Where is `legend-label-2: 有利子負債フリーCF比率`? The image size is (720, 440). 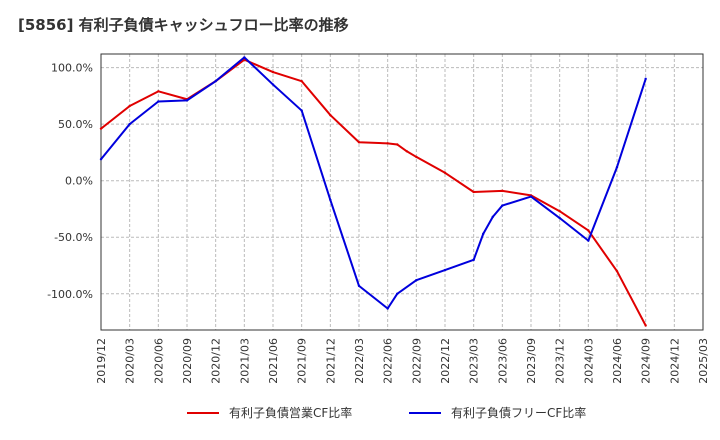
legend-label-2: 有利子負債フリーCF比率 is located at coordinates (518, 412).